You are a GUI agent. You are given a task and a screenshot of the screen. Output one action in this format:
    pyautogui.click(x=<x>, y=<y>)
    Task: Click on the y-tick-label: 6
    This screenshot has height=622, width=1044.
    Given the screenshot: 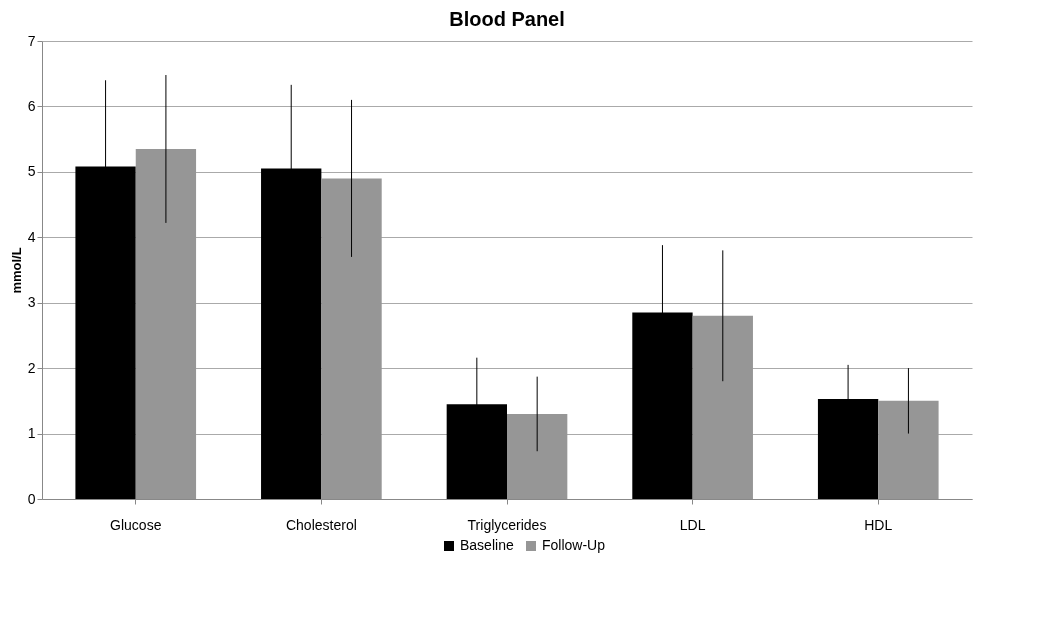 What is the action you would take?
    pyautogui.click(x=31, y=105)
    